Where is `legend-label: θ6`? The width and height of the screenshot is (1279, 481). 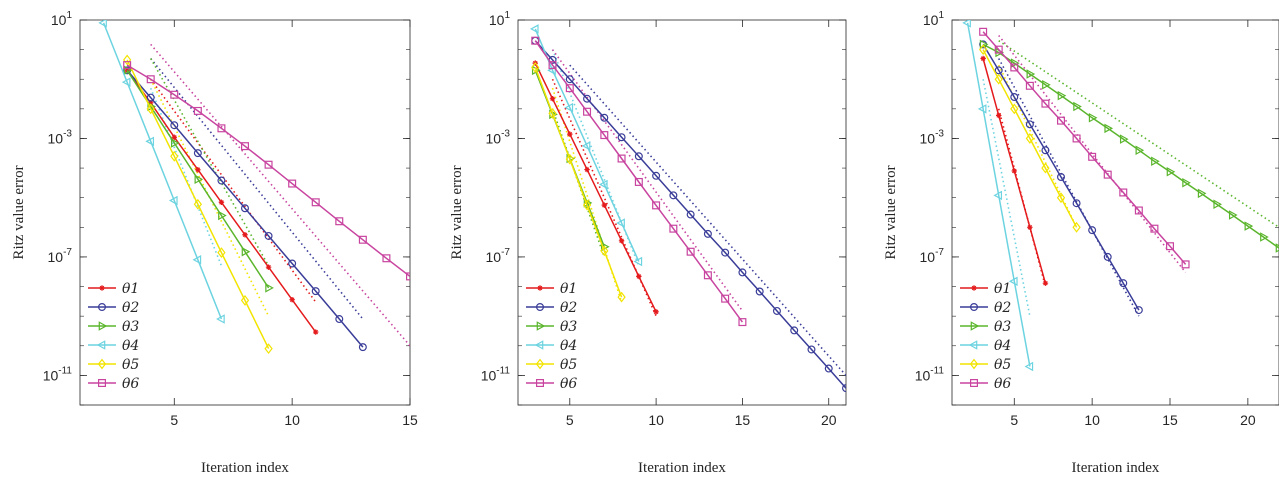
legend-label: θ6 is located at coordinates (1002, 384).